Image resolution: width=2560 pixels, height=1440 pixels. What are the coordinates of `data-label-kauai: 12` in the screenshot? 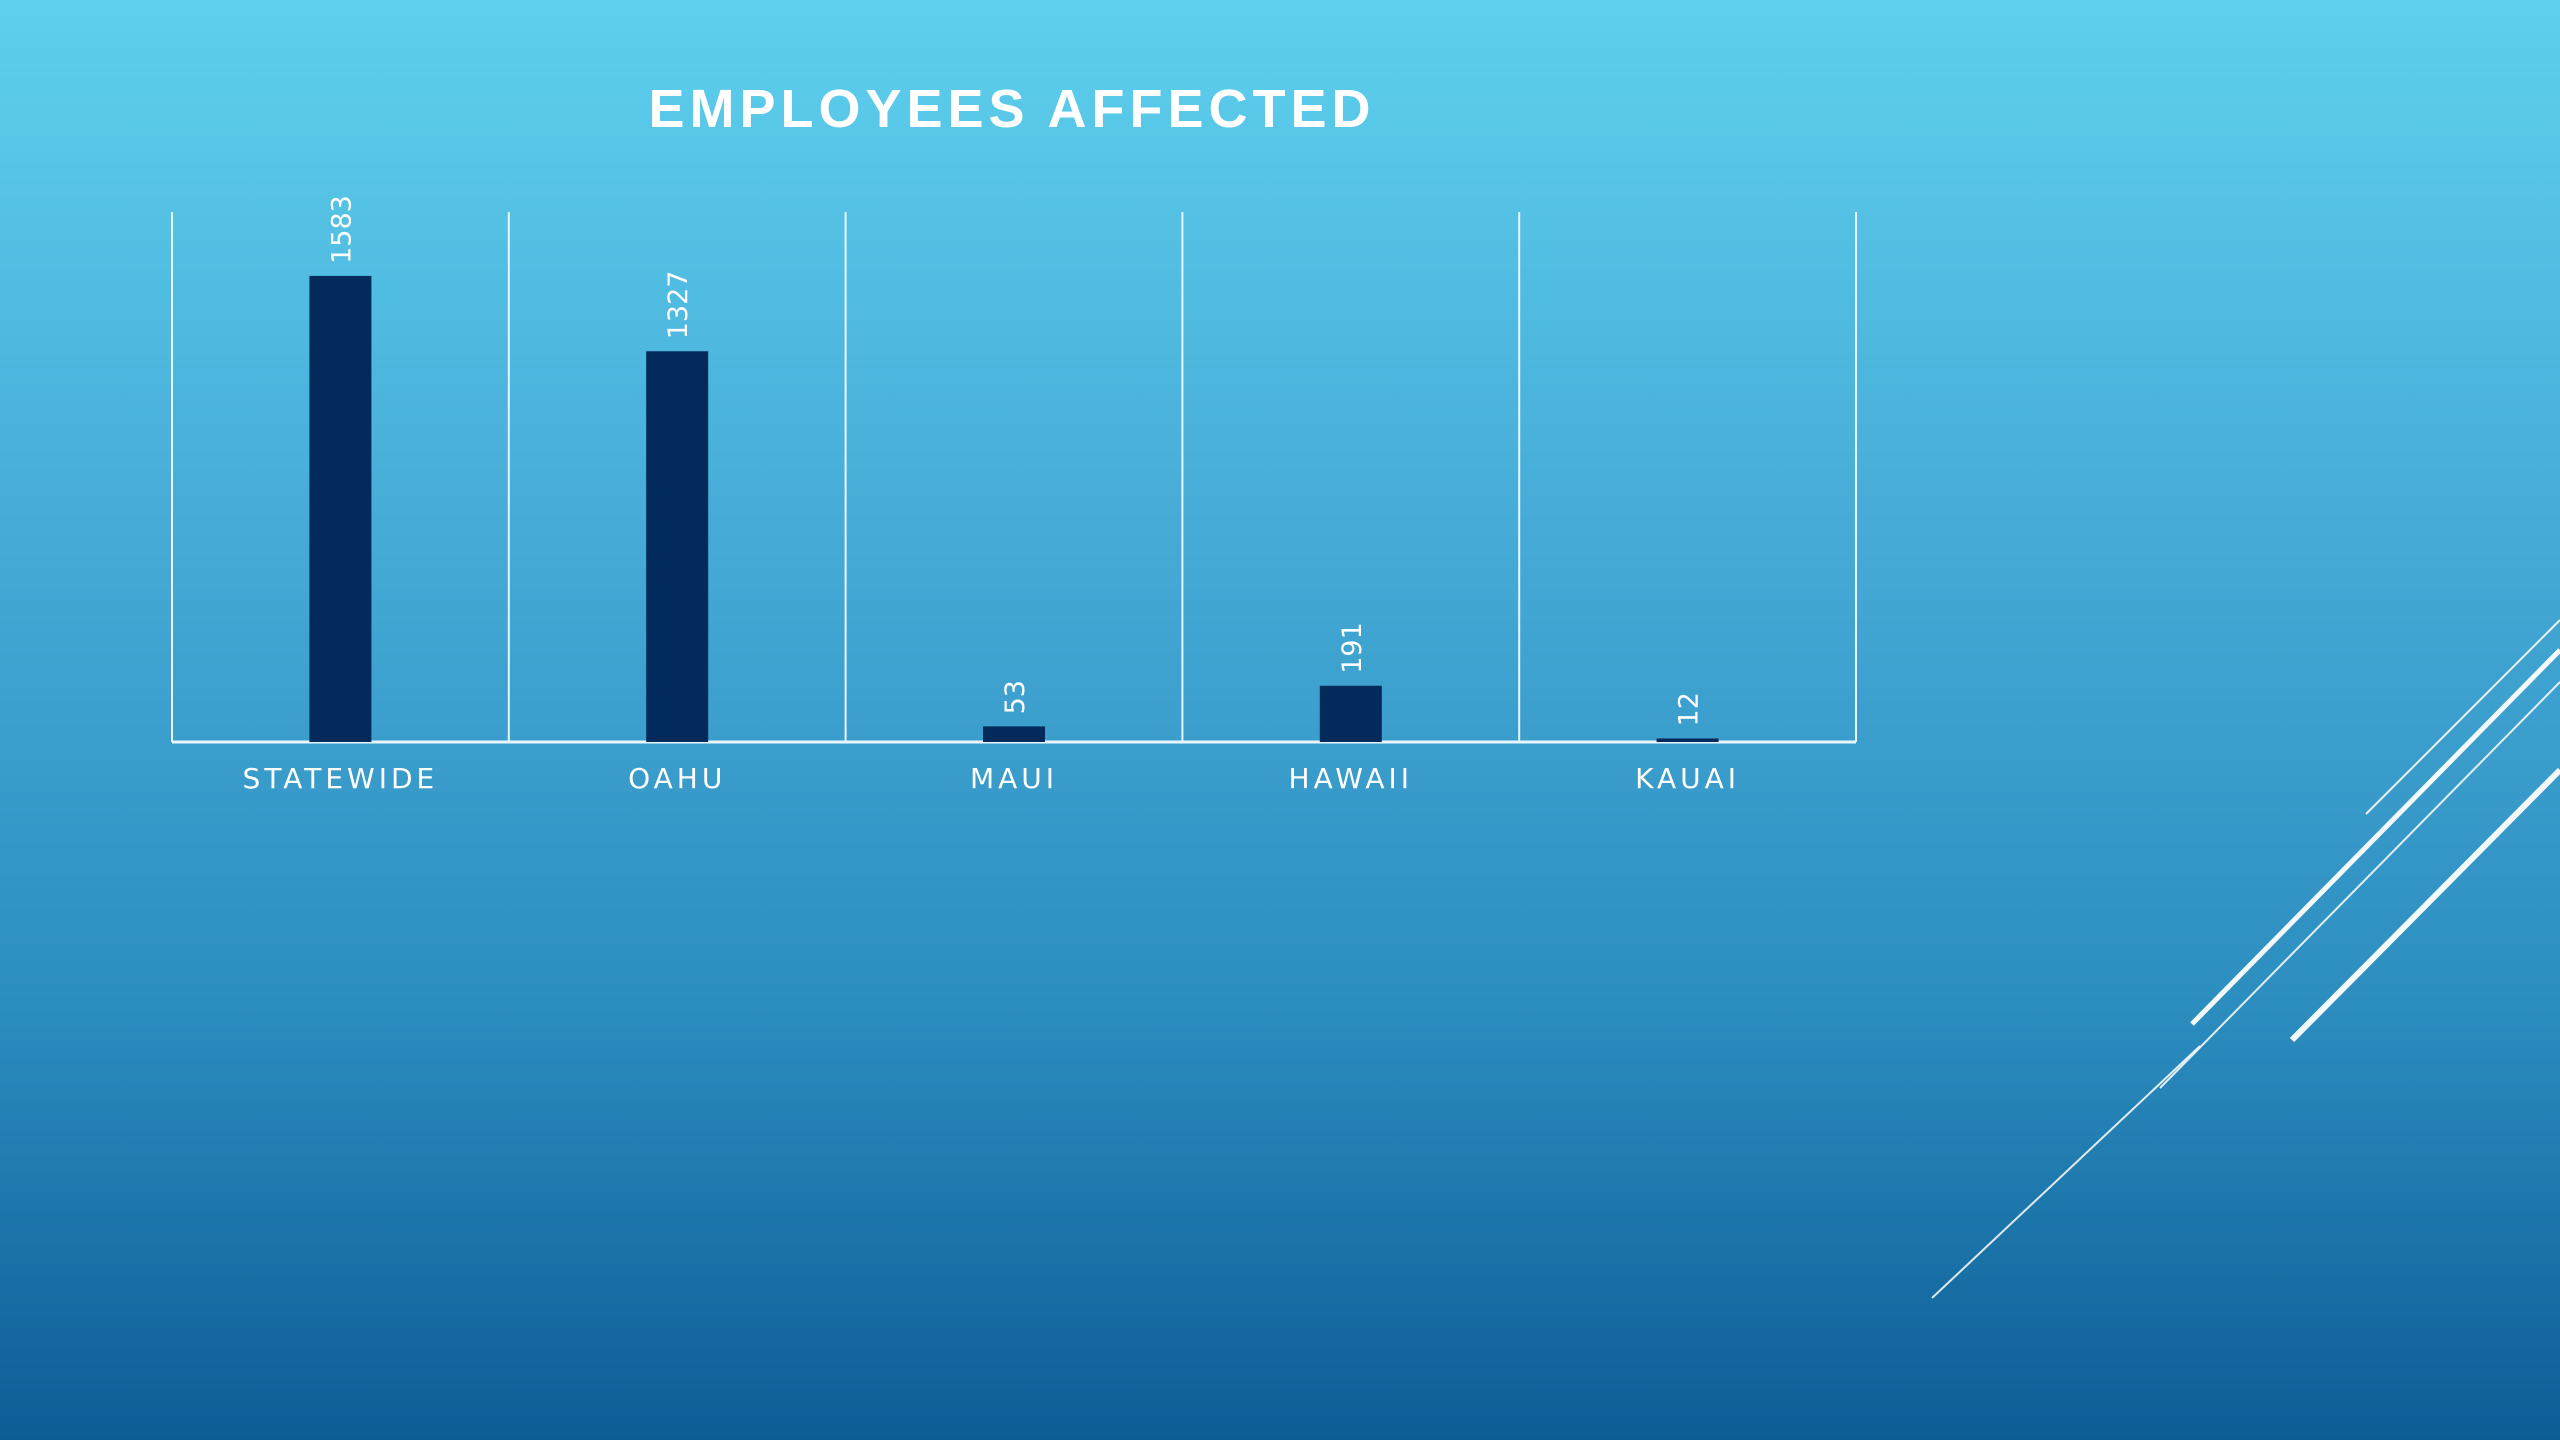 It's located at (1689, 709).